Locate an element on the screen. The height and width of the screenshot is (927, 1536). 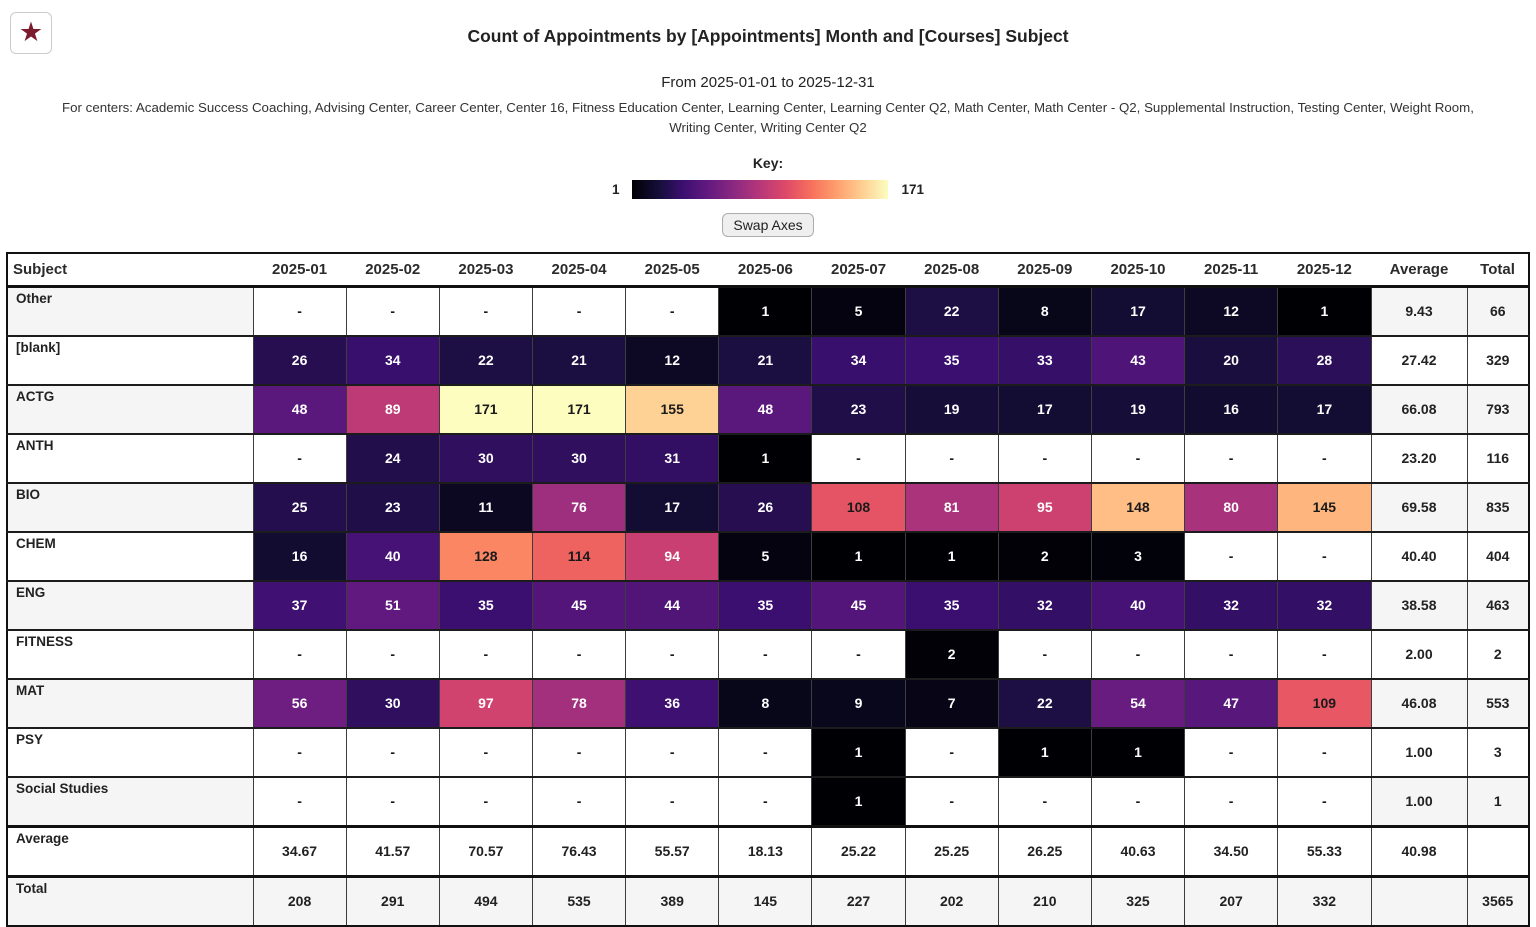
subject-row: ENG 37 51 35 45 44 35 45 35 32 40 32 32 38.58 463 is located at coordinates (768, 605).